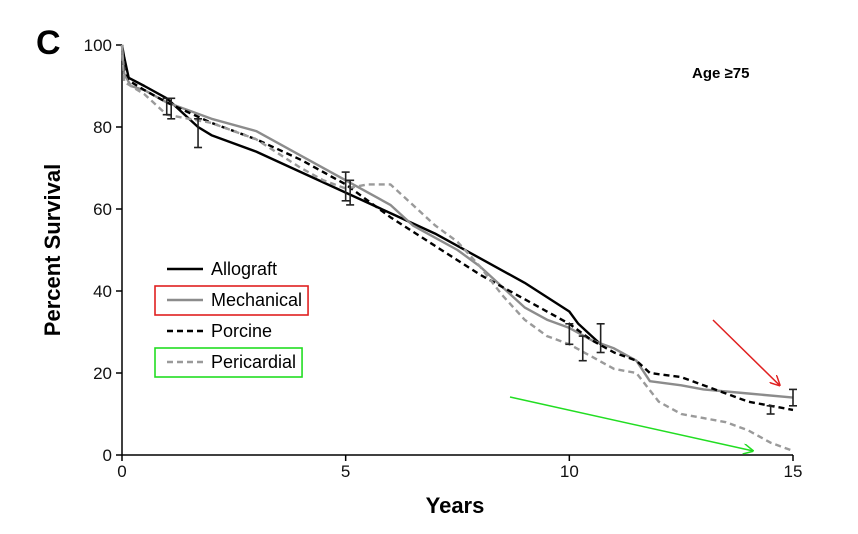 This screenshot has width=858, height=534. What do you see at coordinates (231, 318) in the screenshot?
I see `legend: Allograft Mechanical Porcine Pericardial` at bounding box center [231, 318].